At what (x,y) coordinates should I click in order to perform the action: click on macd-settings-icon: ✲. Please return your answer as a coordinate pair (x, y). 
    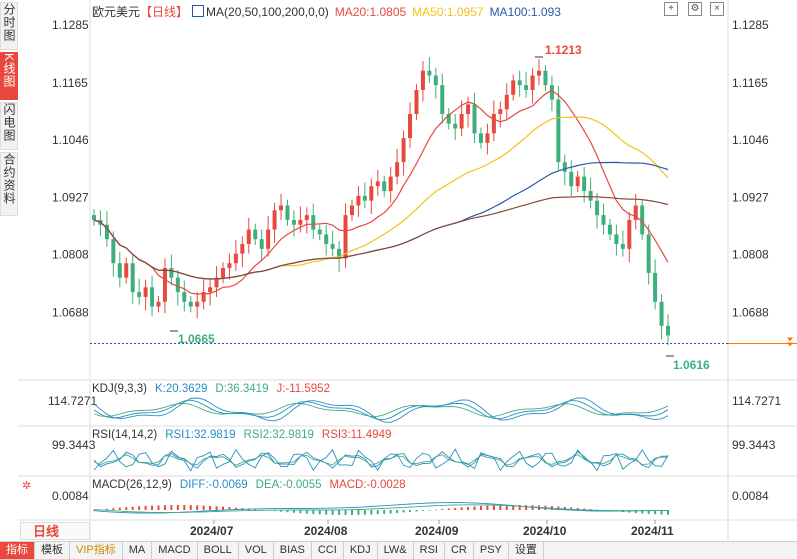
    Looking at the image, I should click on (27, 486).